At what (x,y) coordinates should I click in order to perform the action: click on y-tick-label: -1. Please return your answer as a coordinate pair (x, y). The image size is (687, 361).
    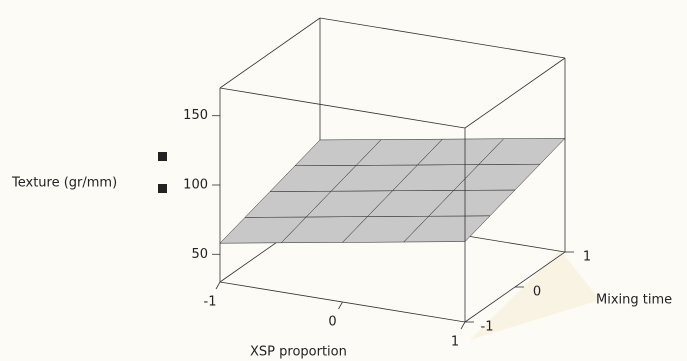
    Looking at the image, I should click on (487, 327).